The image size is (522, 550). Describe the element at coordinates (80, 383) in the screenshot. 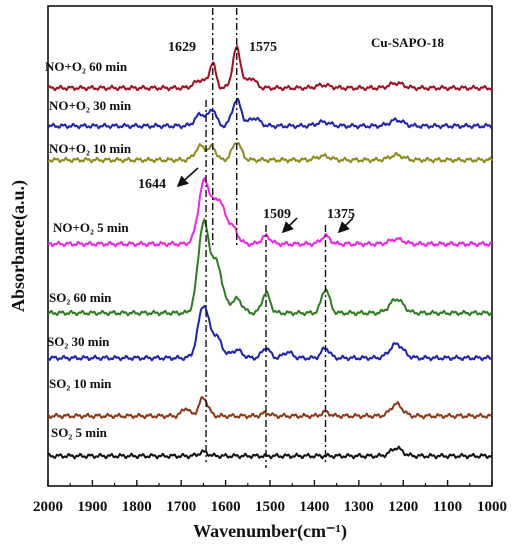

I see `series-label-6: SO₂ 10 min` at that location.